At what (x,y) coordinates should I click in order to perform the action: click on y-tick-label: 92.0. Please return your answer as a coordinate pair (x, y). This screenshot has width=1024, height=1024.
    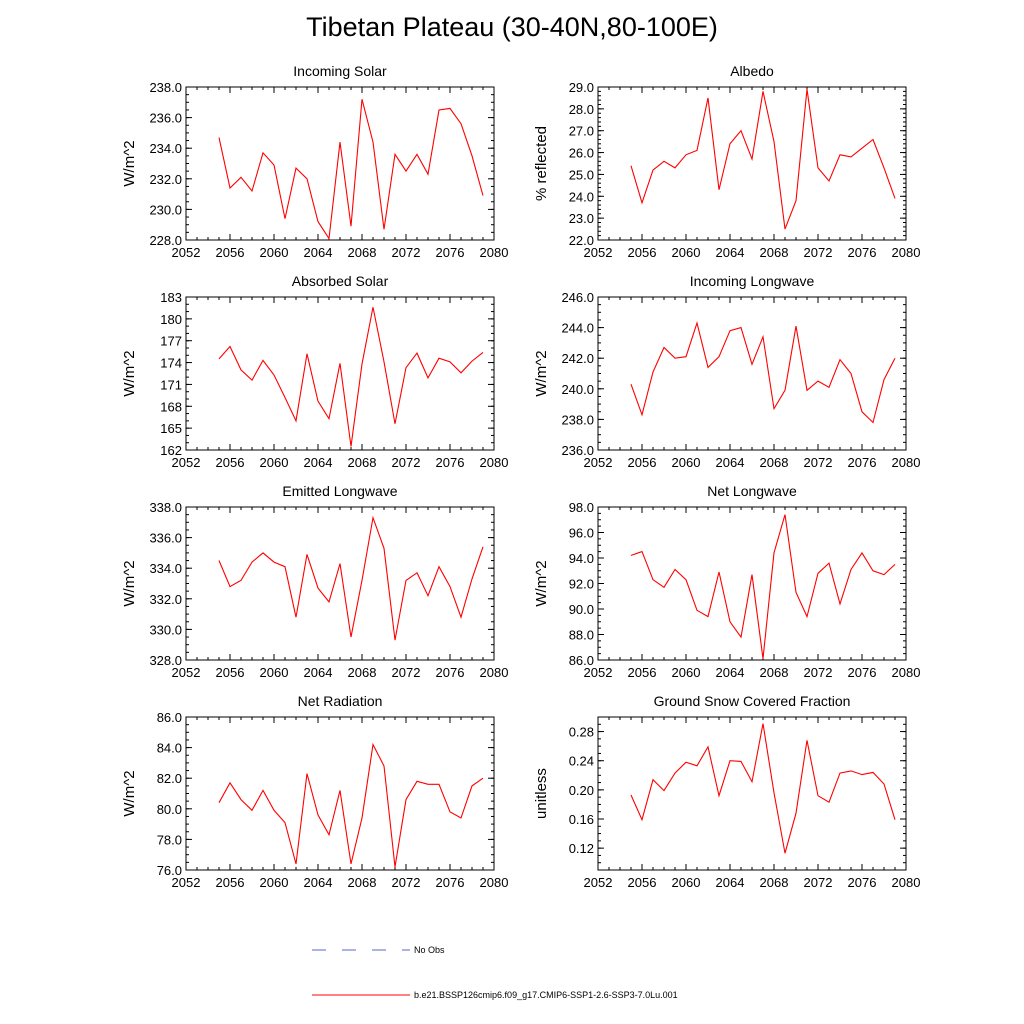
    Looking at the image, I should click on (581, 584).